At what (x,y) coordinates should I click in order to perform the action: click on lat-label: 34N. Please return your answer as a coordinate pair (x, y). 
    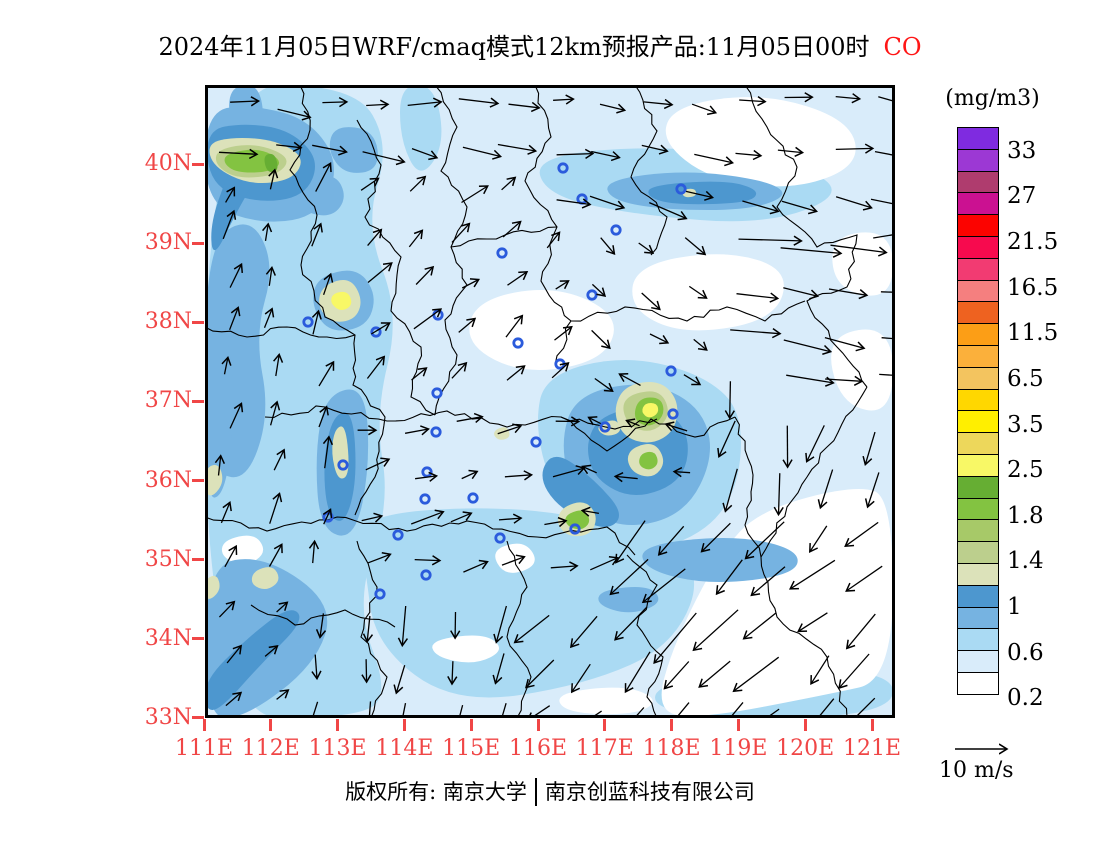
    Looking at the image, I should click on (168, 638).